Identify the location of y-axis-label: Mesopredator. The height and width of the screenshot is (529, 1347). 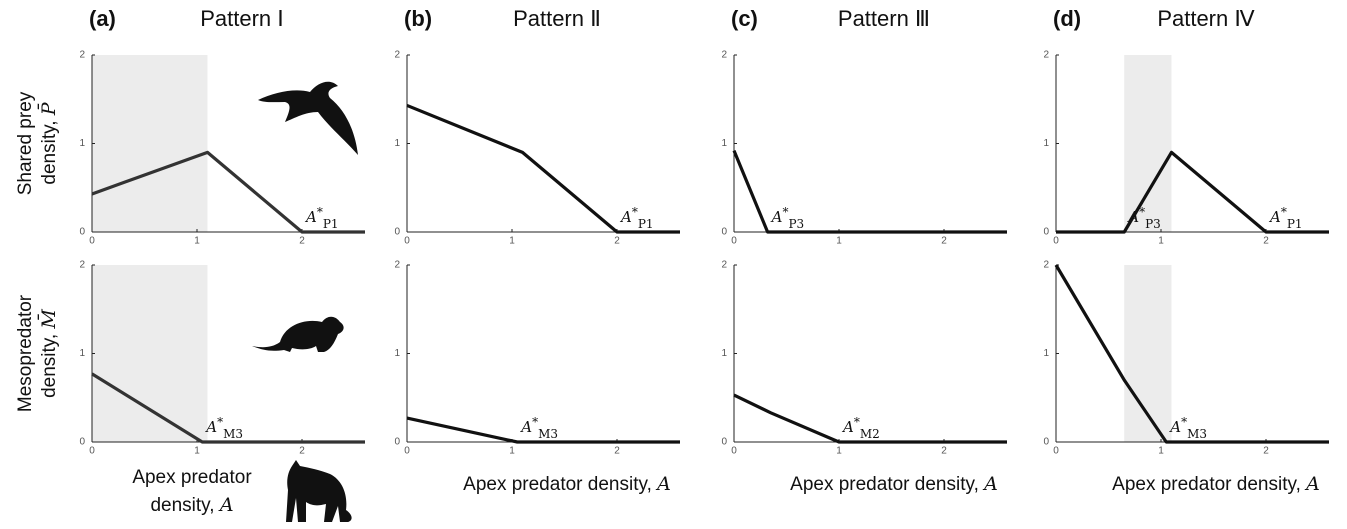
(25, 353).